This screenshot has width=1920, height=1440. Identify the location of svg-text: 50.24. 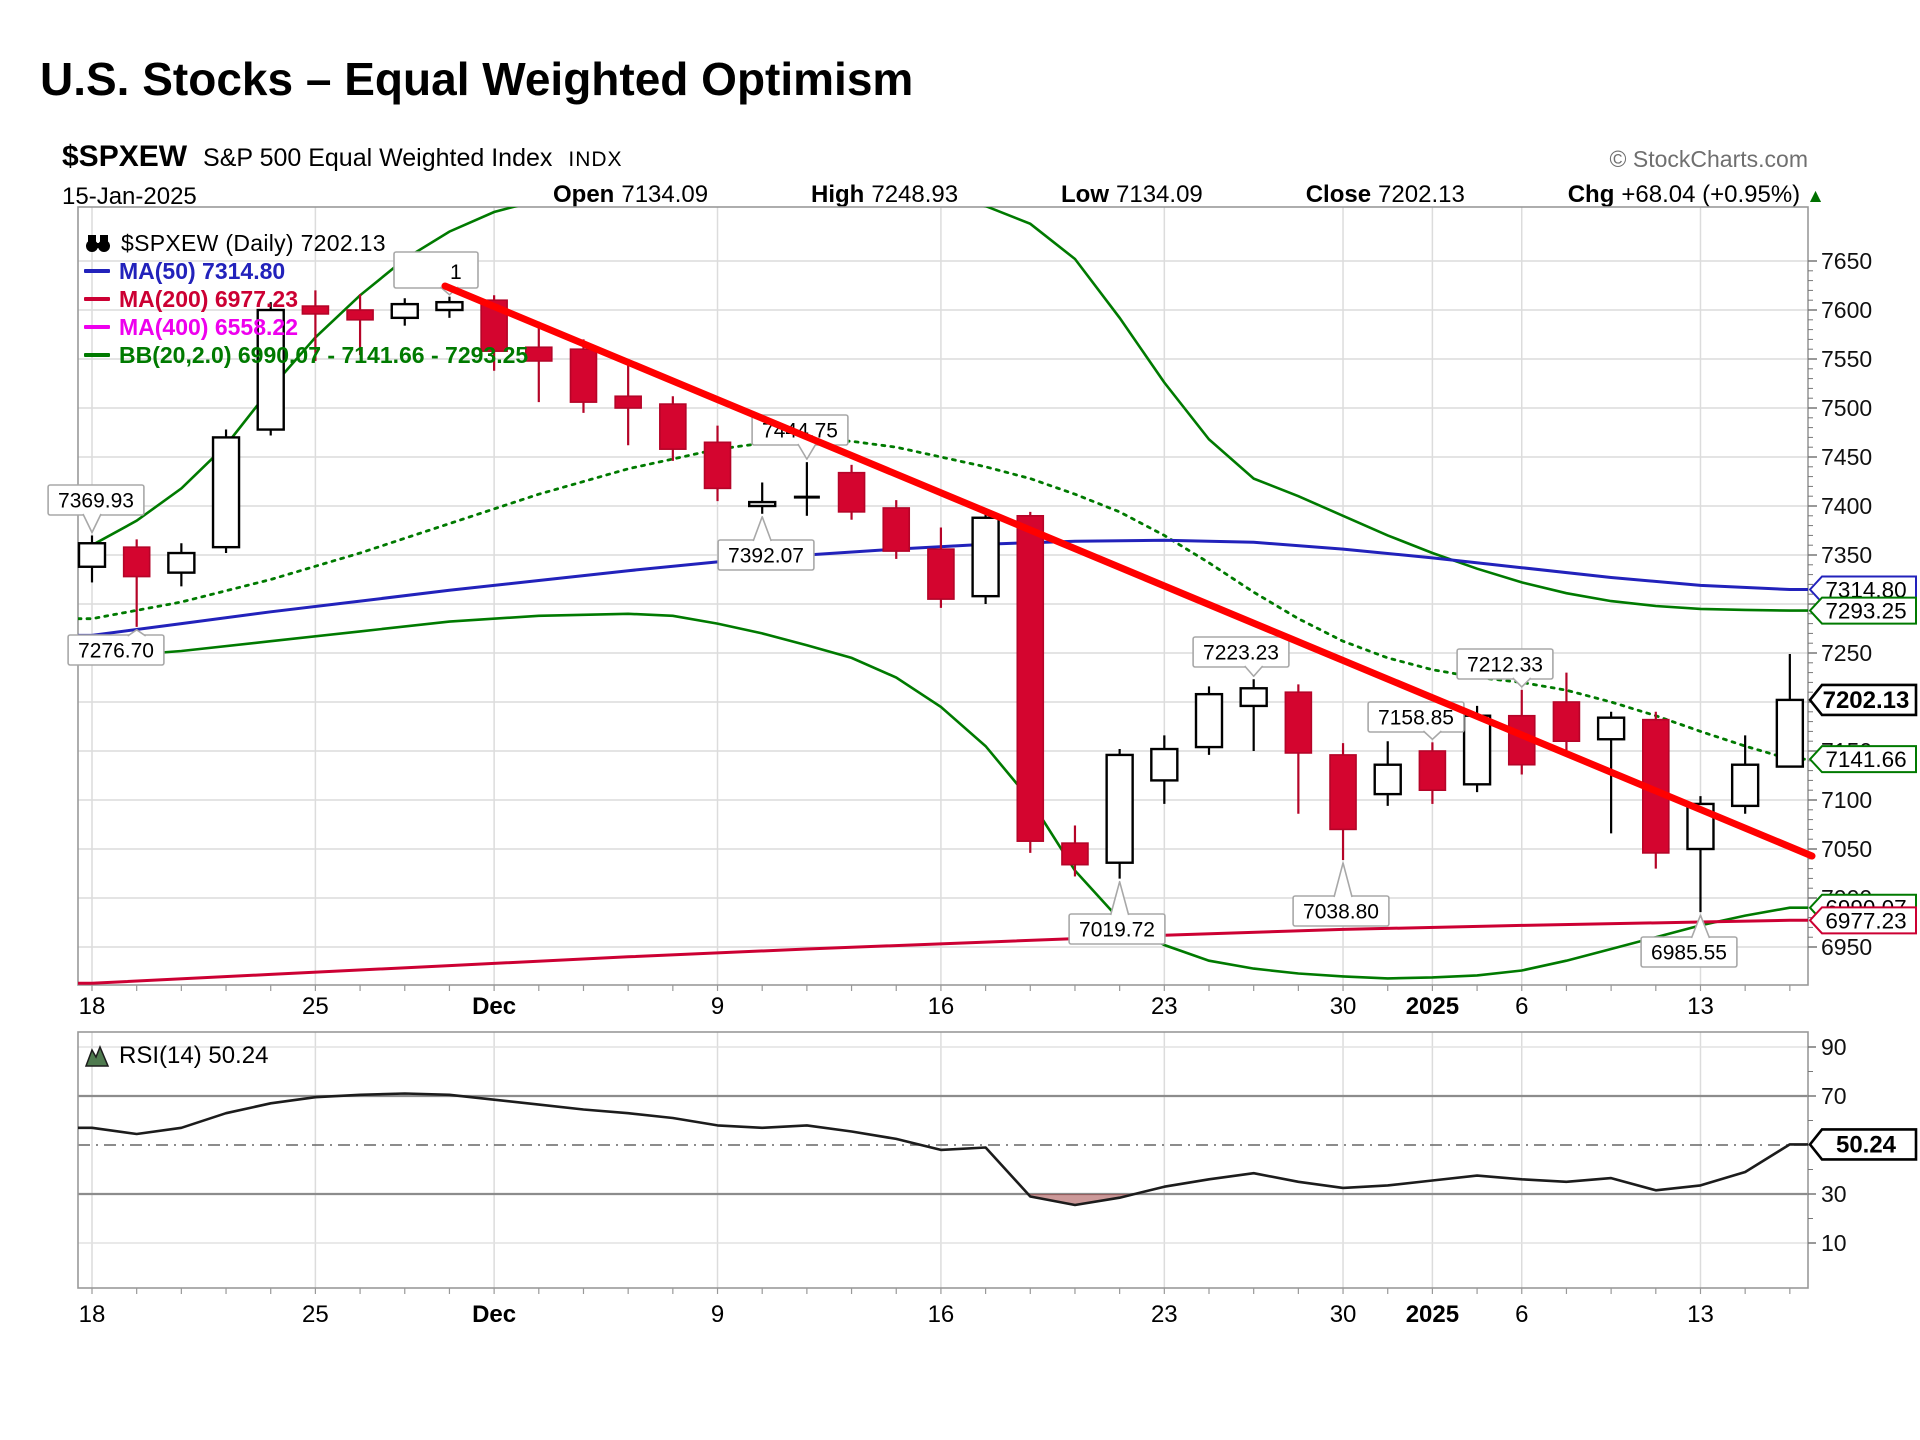
(1866, 1144).